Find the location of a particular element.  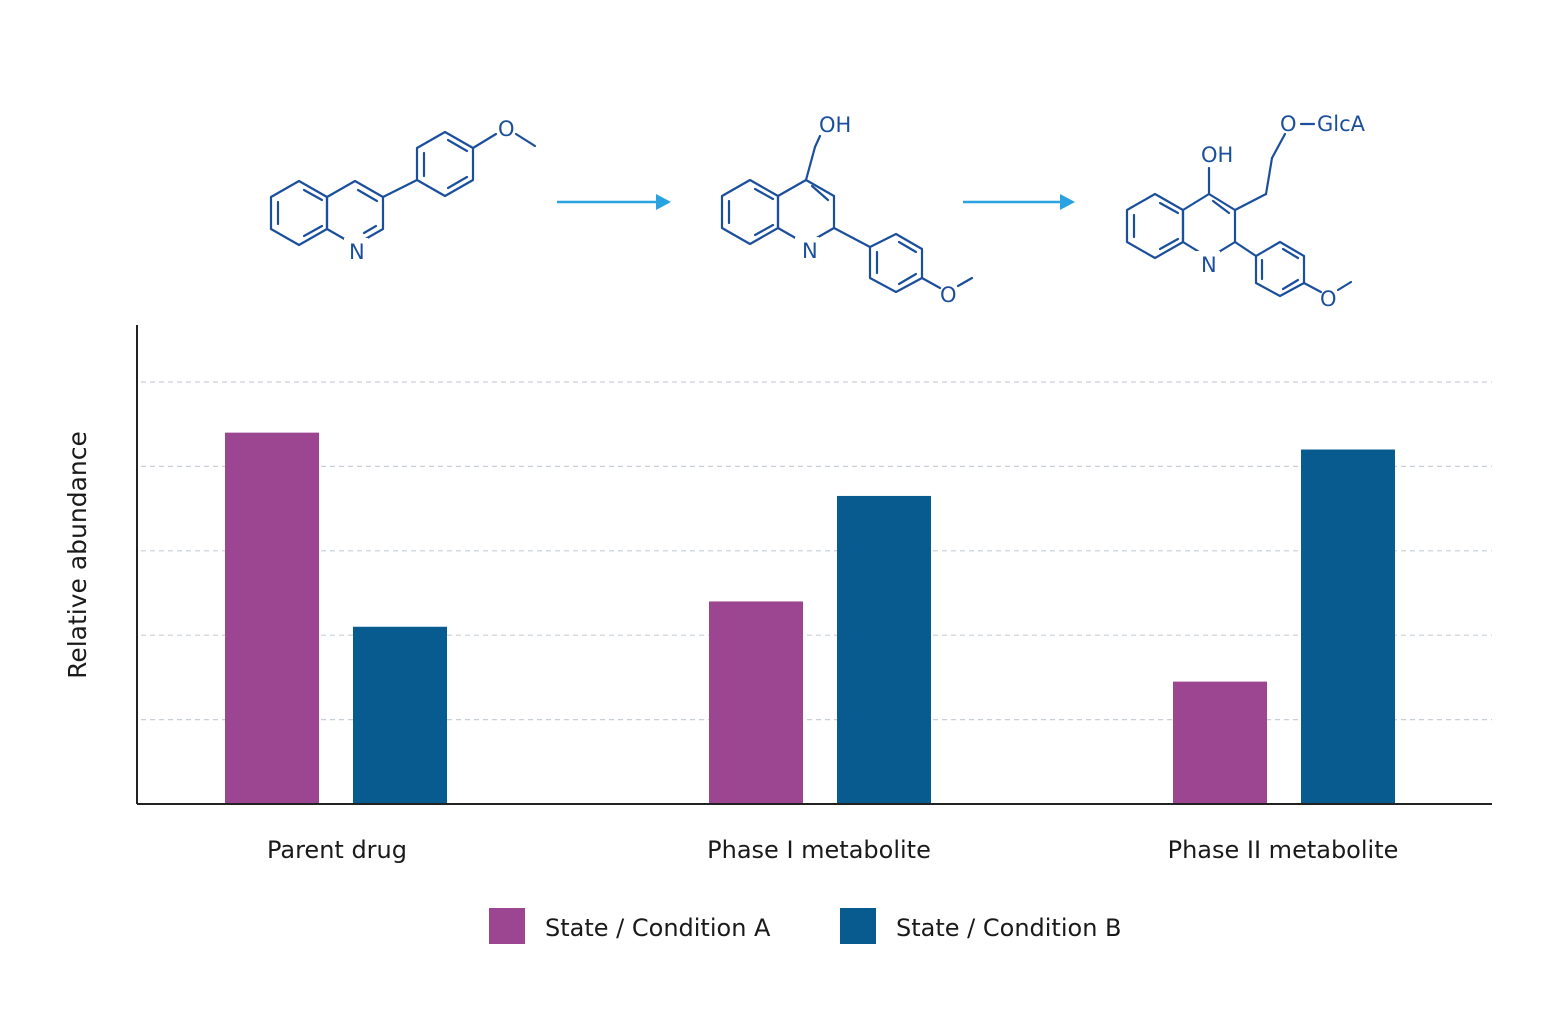

structure-parent-drug: N O is located at coordinates (403, 190).